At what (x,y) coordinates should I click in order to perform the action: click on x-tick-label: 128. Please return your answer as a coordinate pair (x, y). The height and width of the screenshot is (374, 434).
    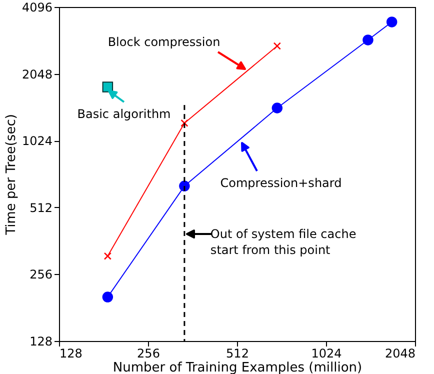
    Looking at the image, I should click on (71, 353).